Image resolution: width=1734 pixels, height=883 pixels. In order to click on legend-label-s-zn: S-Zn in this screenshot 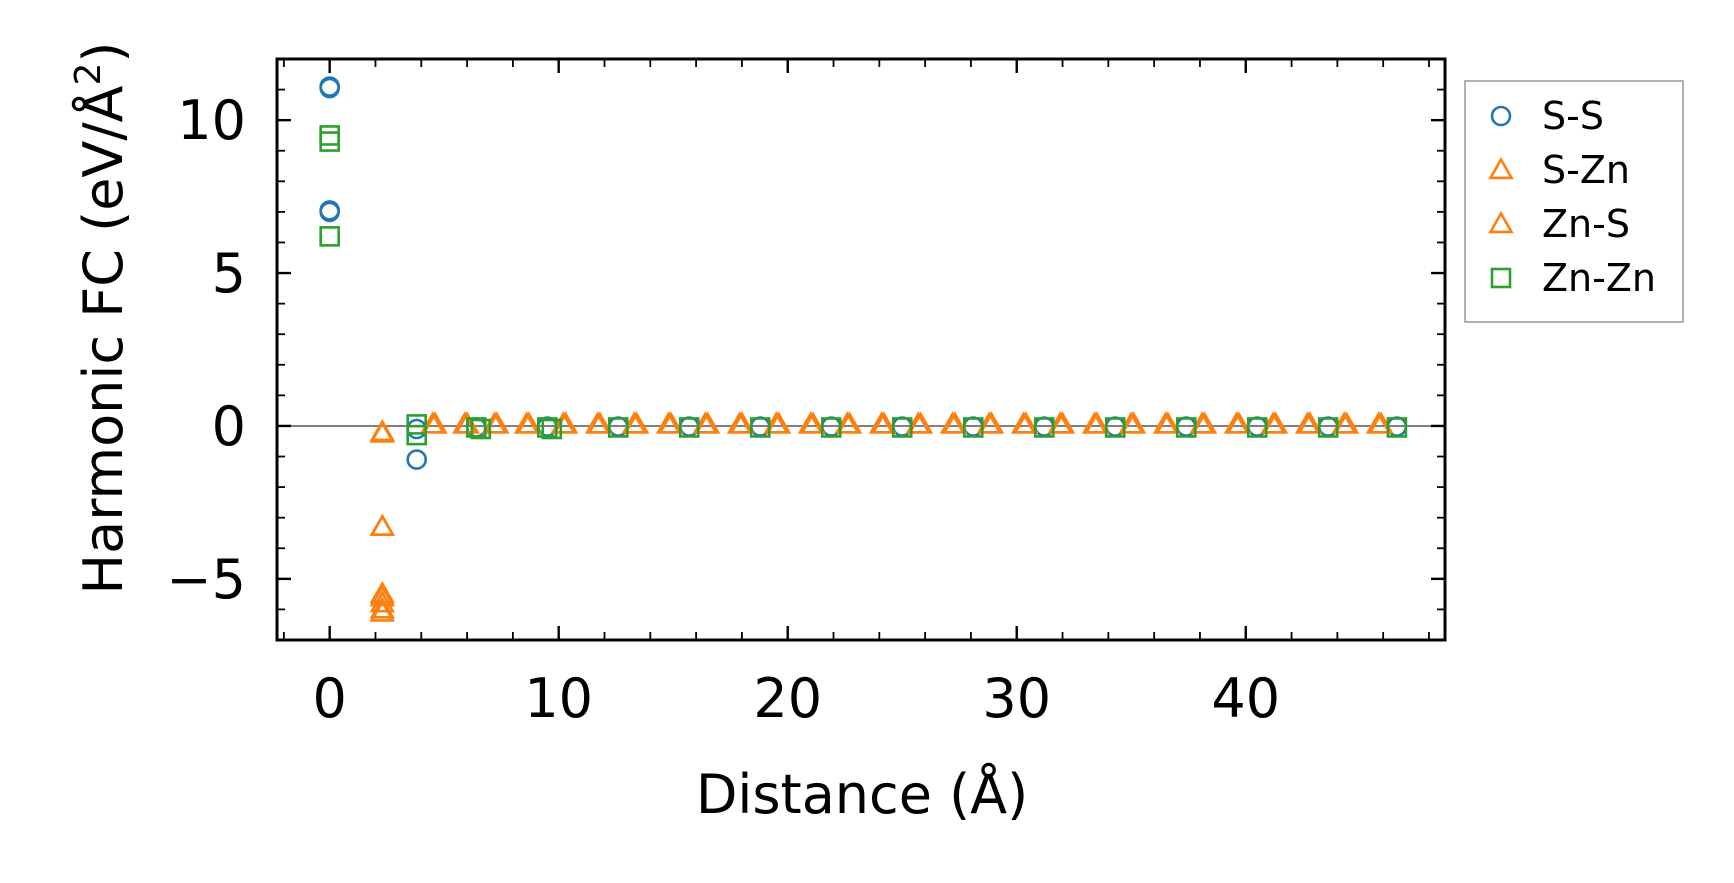, I will do `click(1586, 170)`.